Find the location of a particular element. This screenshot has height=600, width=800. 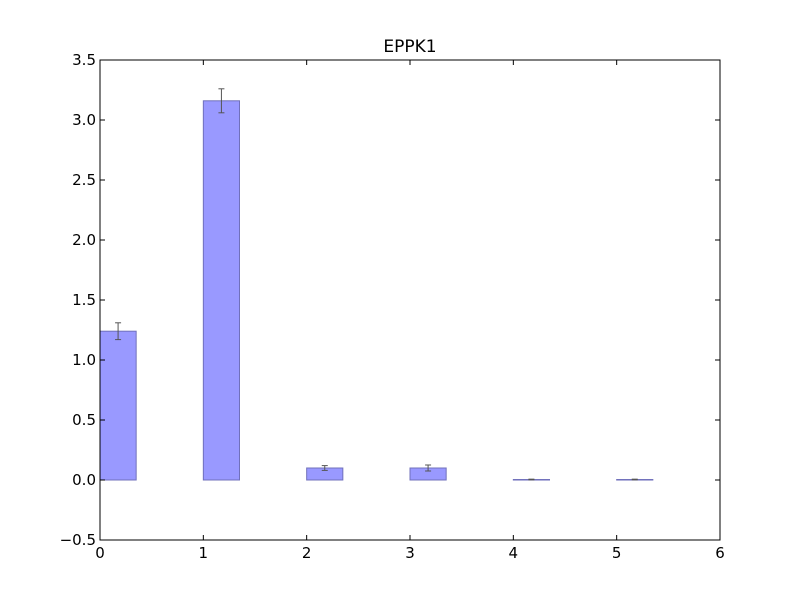

y-tick-label-6: 2.5 is located at coordinates (84, 180).